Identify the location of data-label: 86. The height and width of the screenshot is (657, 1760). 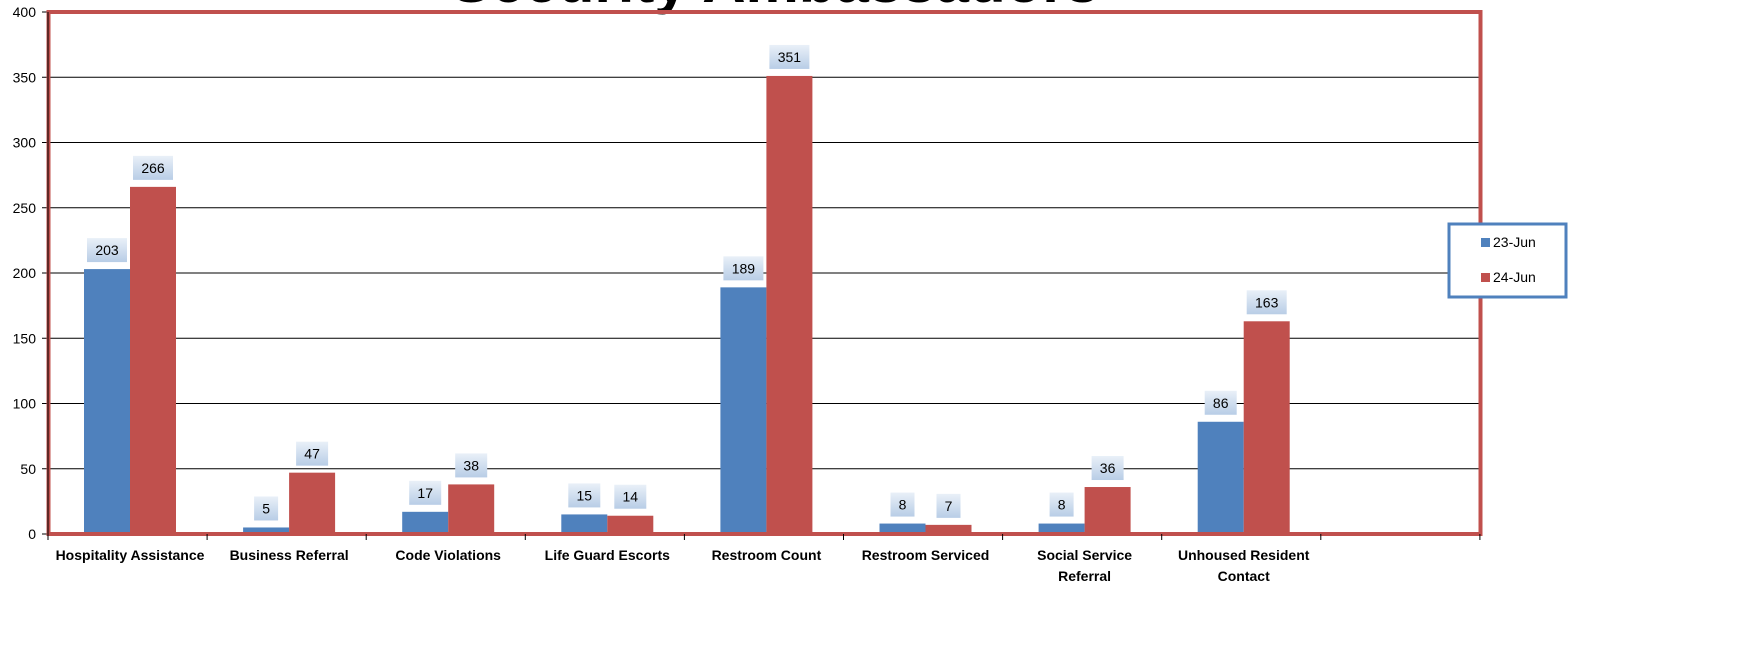
(1221, 403).